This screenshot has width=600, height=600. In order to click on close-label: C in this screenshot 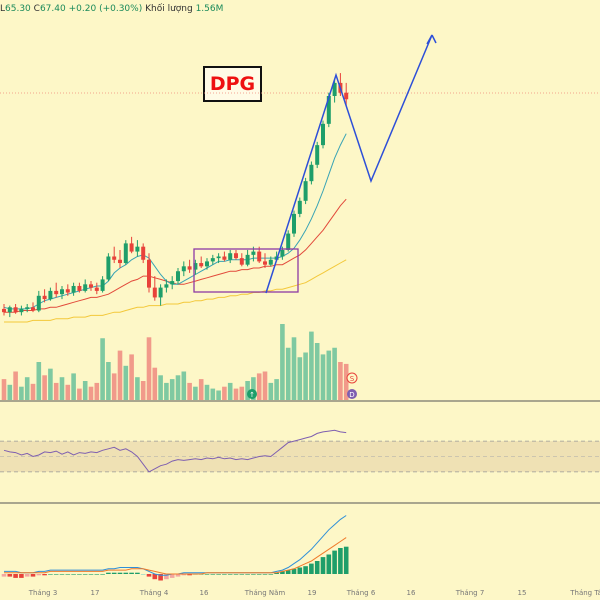, I will do `click(36, 9)`.